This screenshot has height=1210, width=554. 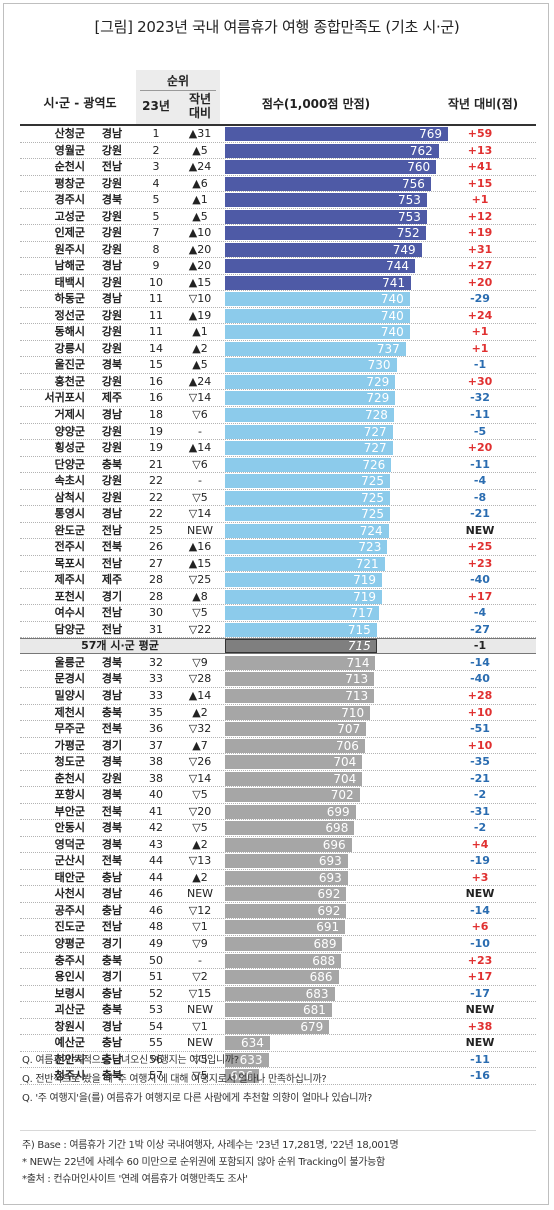 What do you see at coordinates (156, 662) in the screenshot?
I see `rank-value: 32` at bounding box center [156, 662].